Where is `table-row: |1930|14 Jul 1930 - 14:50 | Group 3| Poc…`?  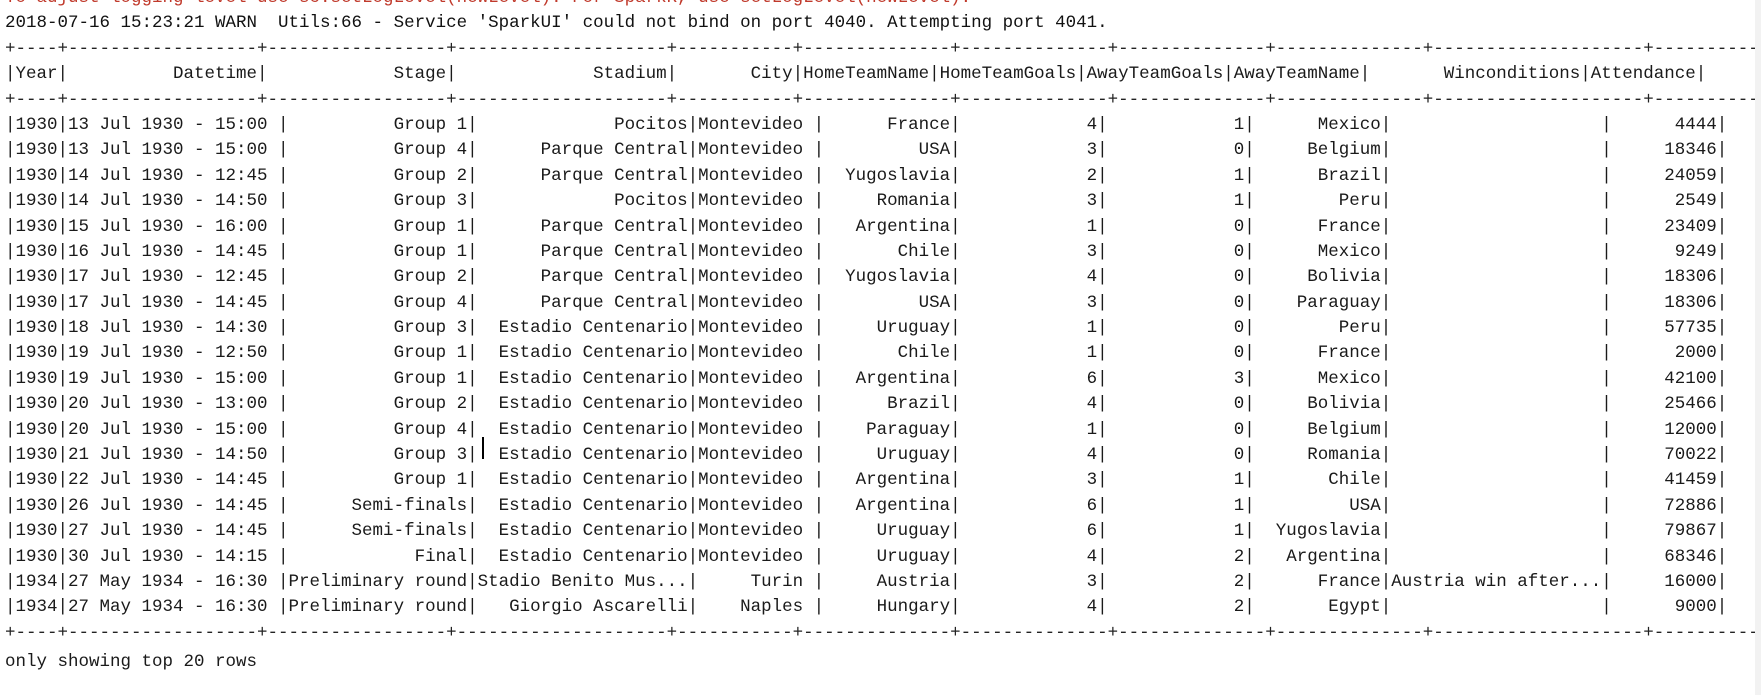
table-row: |1930|14 Jul 1930 - 14:50 | Group 3| Poc… is located at coordinates (866, 201).